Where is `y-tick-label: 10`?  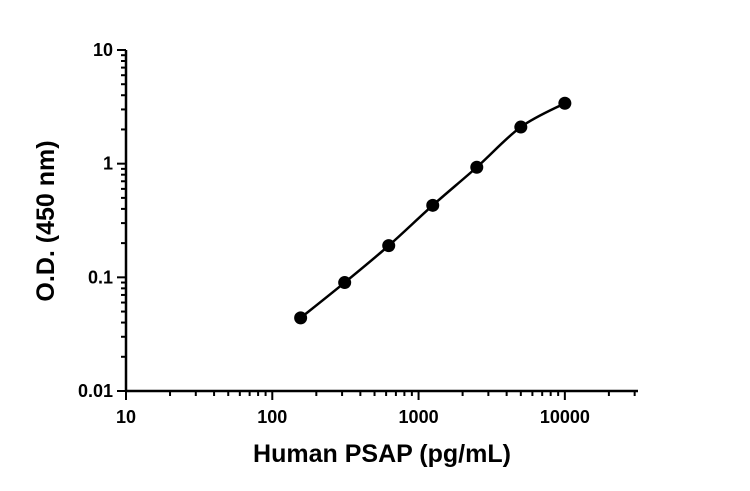
y-tick-label: 10 is located at coordinates (103, 50).